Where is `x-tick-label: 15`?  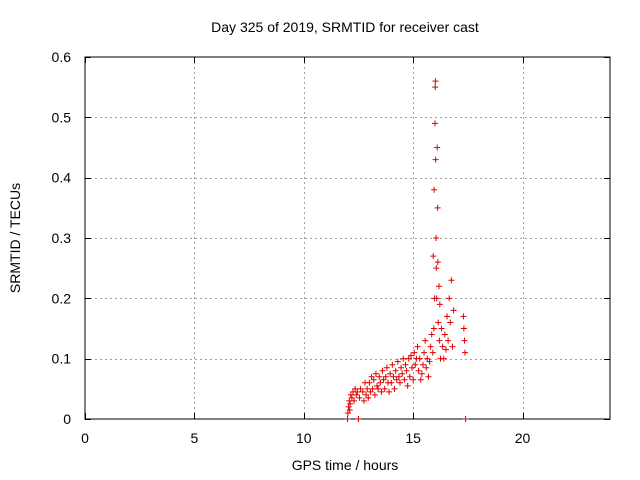
x-tick-label: 15 is located at coordinates (413, 438).